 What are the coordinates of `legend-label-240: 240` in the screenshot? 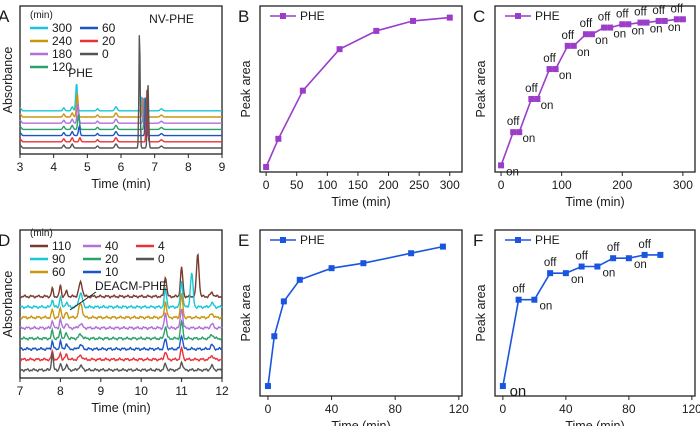 It's located at (62, 41).